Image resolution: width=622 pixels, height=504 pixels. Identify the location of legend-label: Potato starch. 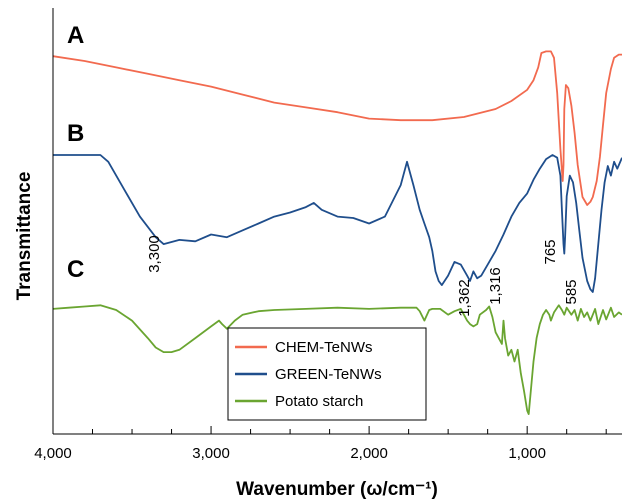
(319, 401).